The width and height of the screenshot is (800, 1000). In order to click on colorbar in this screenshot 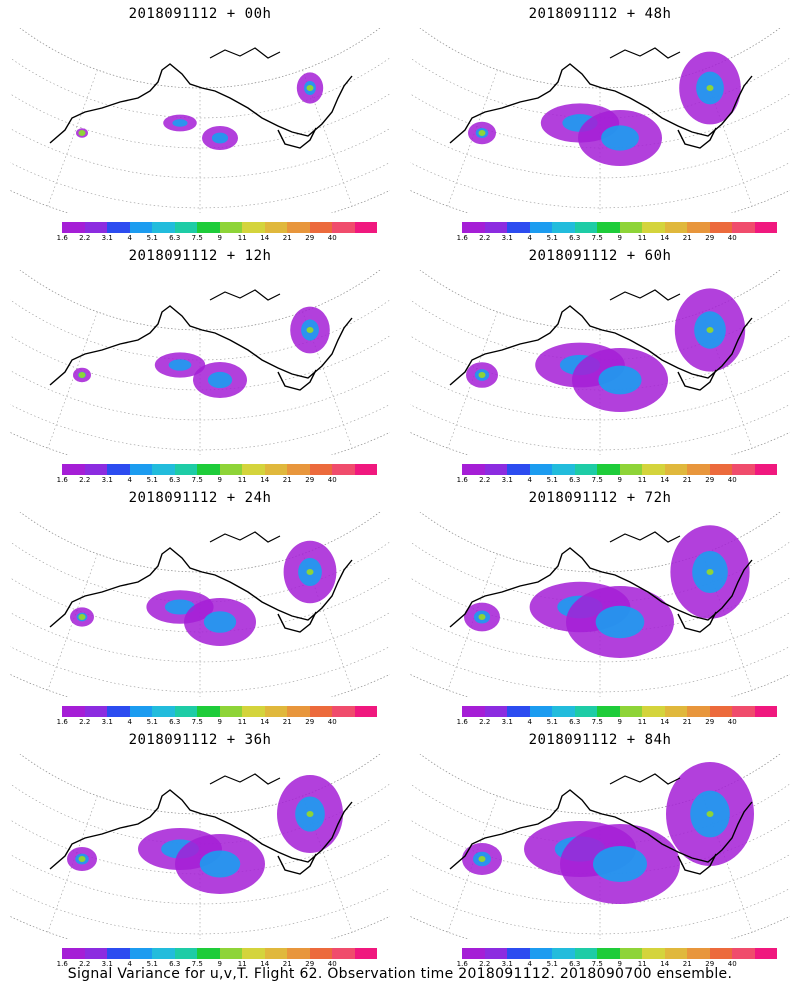, I will do `click(219, 469)`.